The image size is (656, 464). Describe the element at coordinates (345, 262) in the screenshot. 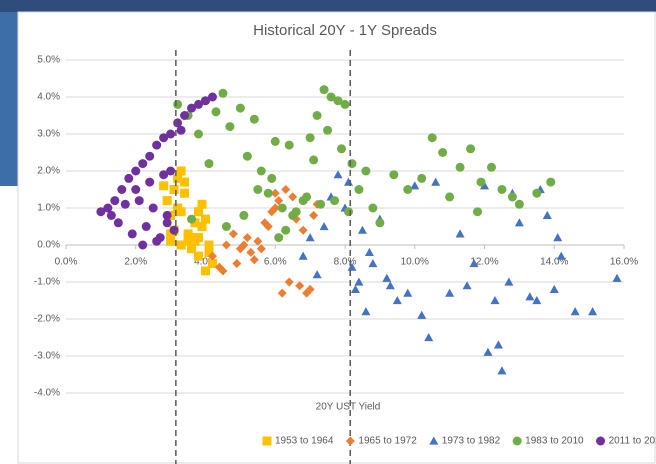

I see `x-tick-label: 8.0%` at that location.